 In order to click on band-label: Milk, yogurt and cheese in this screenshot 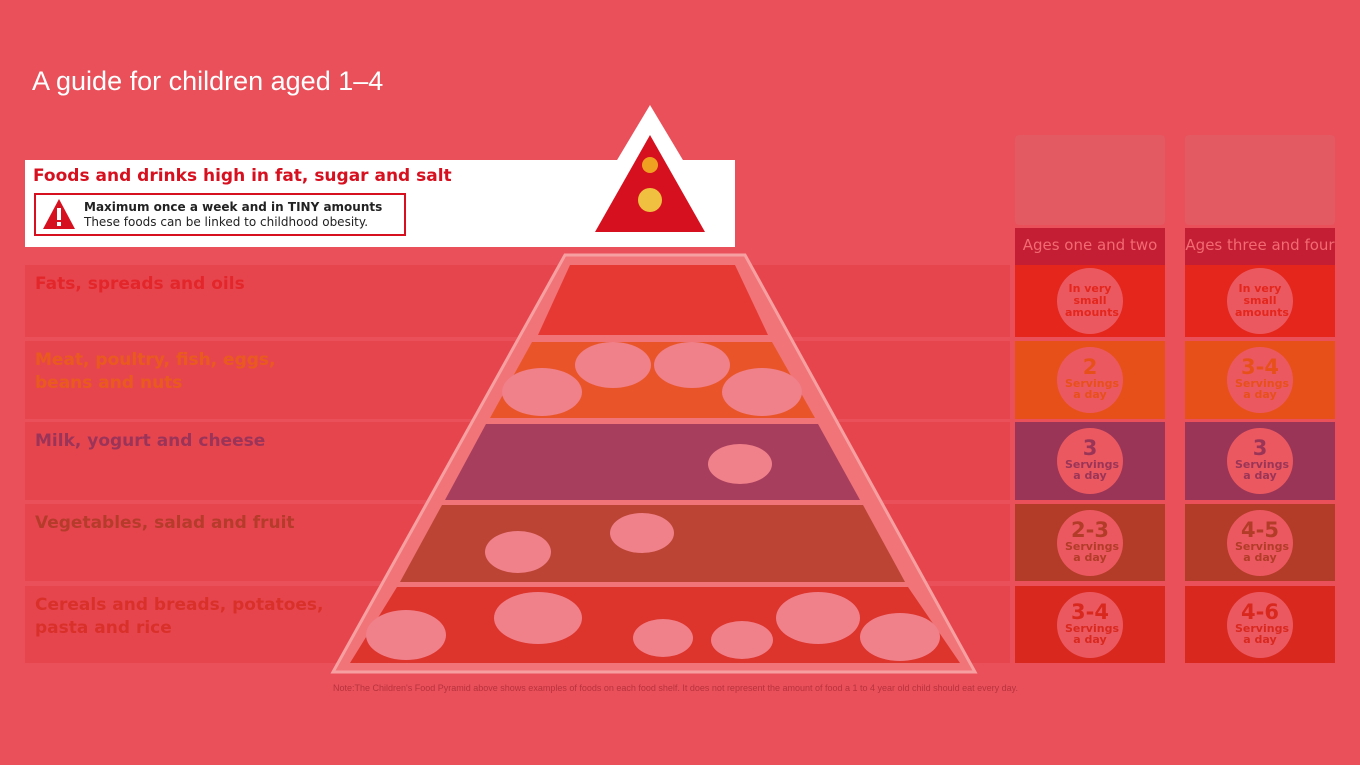, I will do `click(150, 441)`.